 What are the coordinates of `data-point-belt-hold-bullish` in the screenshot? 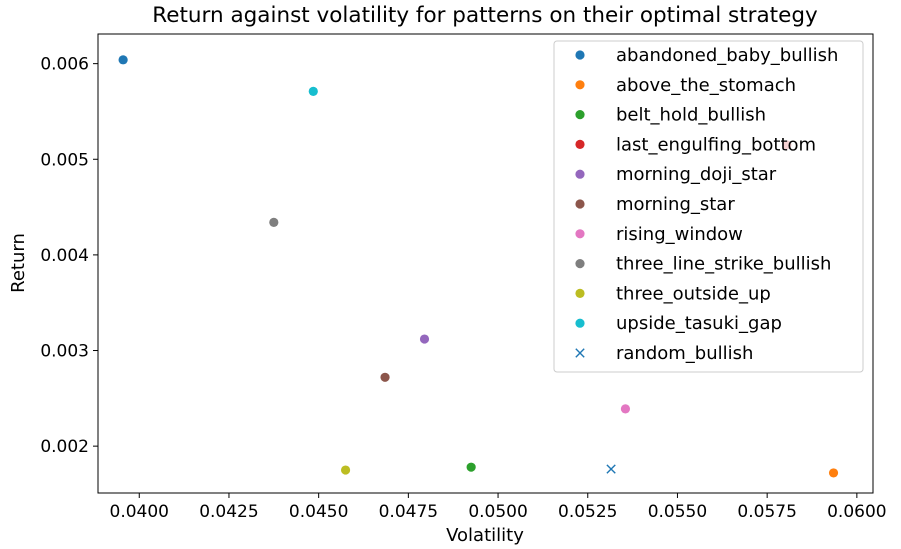 It's located at (471, 467).